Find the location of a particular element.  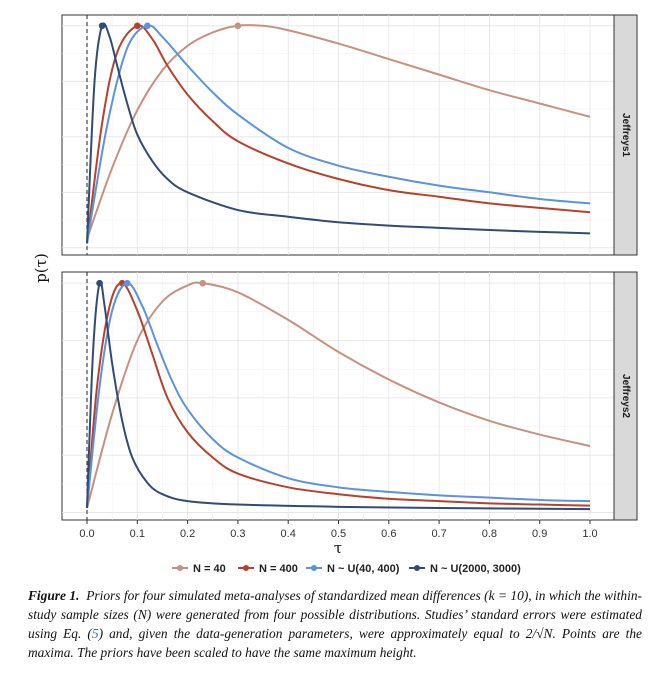

legend-label: N ~ U(2000, 3000) is located at coordinates (475, 569).